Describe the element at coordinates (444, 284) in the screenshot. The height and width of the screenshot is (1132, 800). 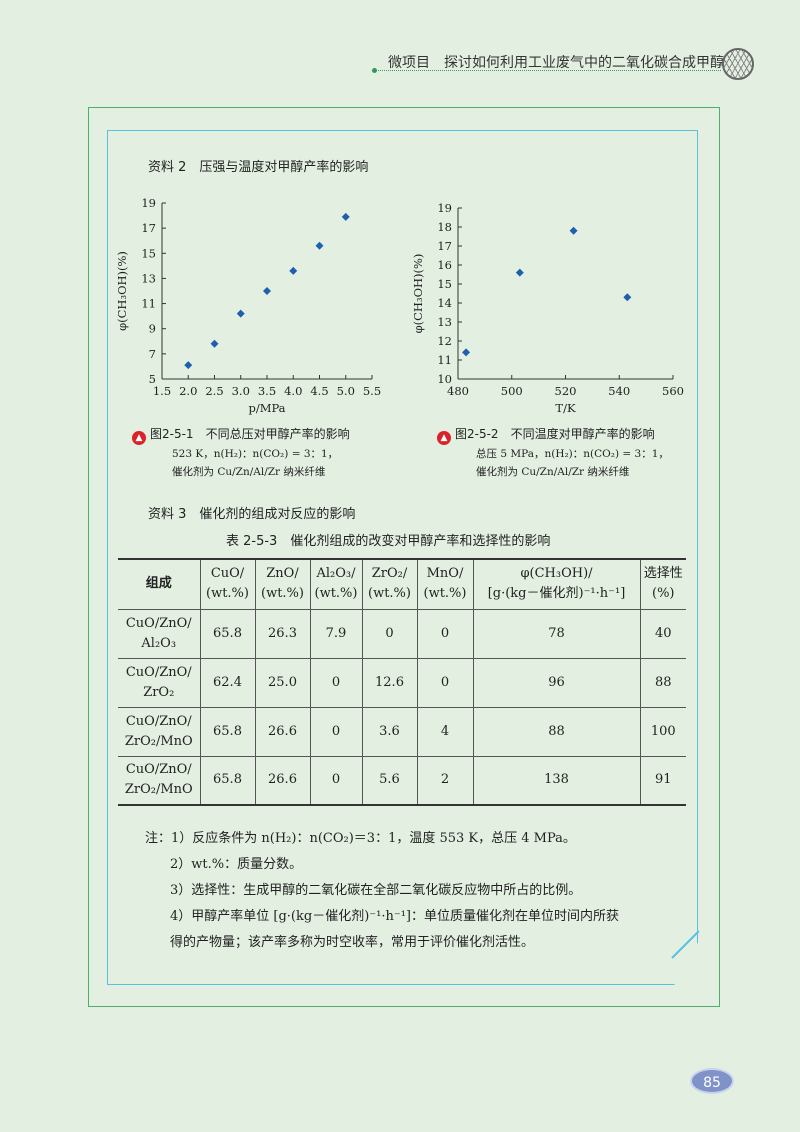
I see `y-tick-label: 15` at that location.